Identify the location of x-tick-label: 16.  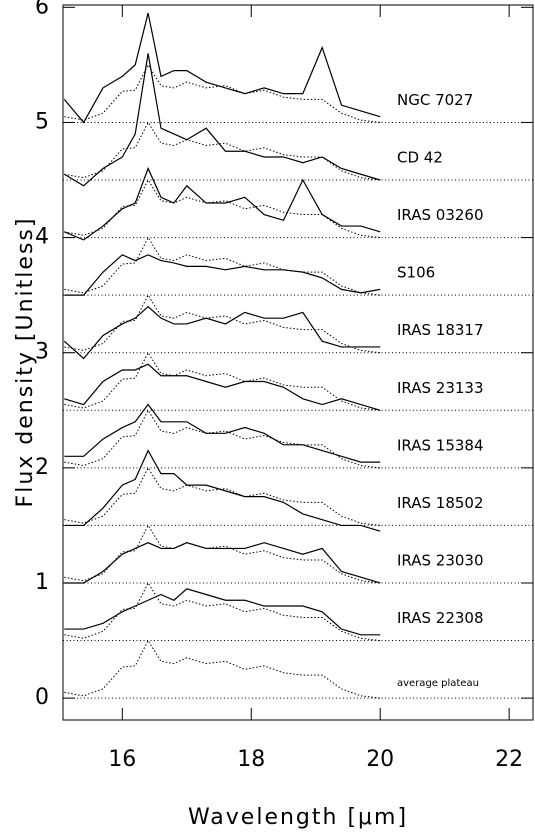
(122, 759).